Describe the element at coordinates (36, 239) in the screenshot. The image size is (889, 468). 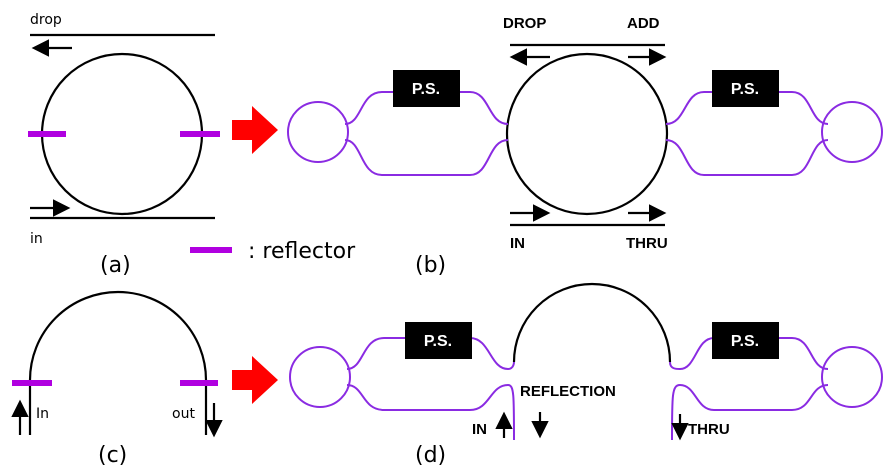
I see `label: in` at that location.